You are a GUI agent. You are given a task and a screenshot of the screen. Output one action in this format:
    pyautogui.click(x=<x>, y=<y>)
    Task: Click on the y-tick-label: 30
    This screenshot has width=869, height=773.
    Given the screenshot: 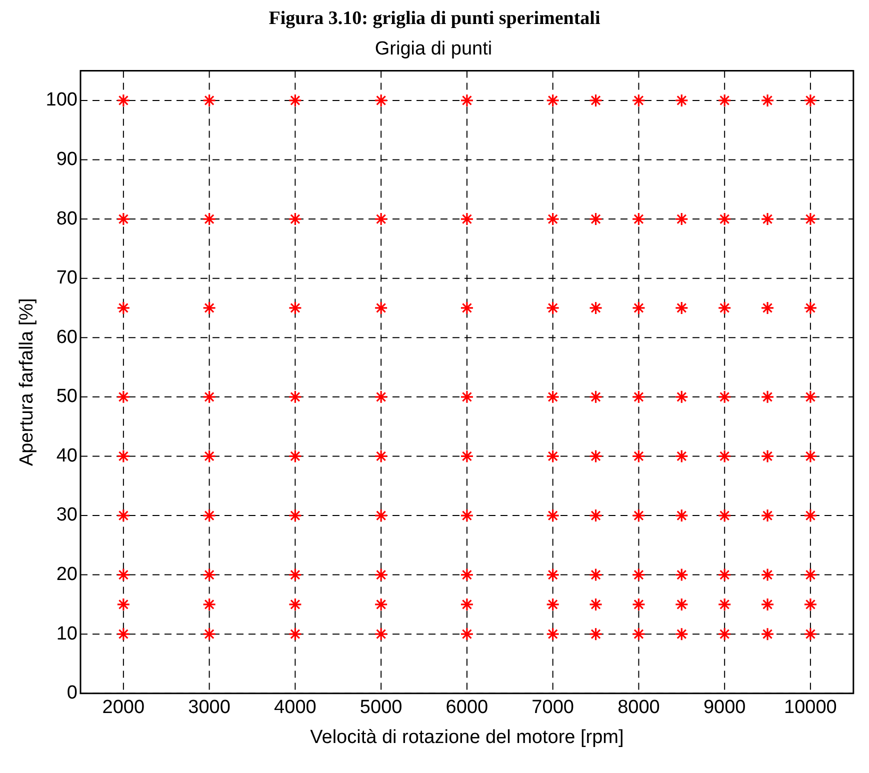 What is the action you would take?
    pyautogui.click(x=67, y=515)
    